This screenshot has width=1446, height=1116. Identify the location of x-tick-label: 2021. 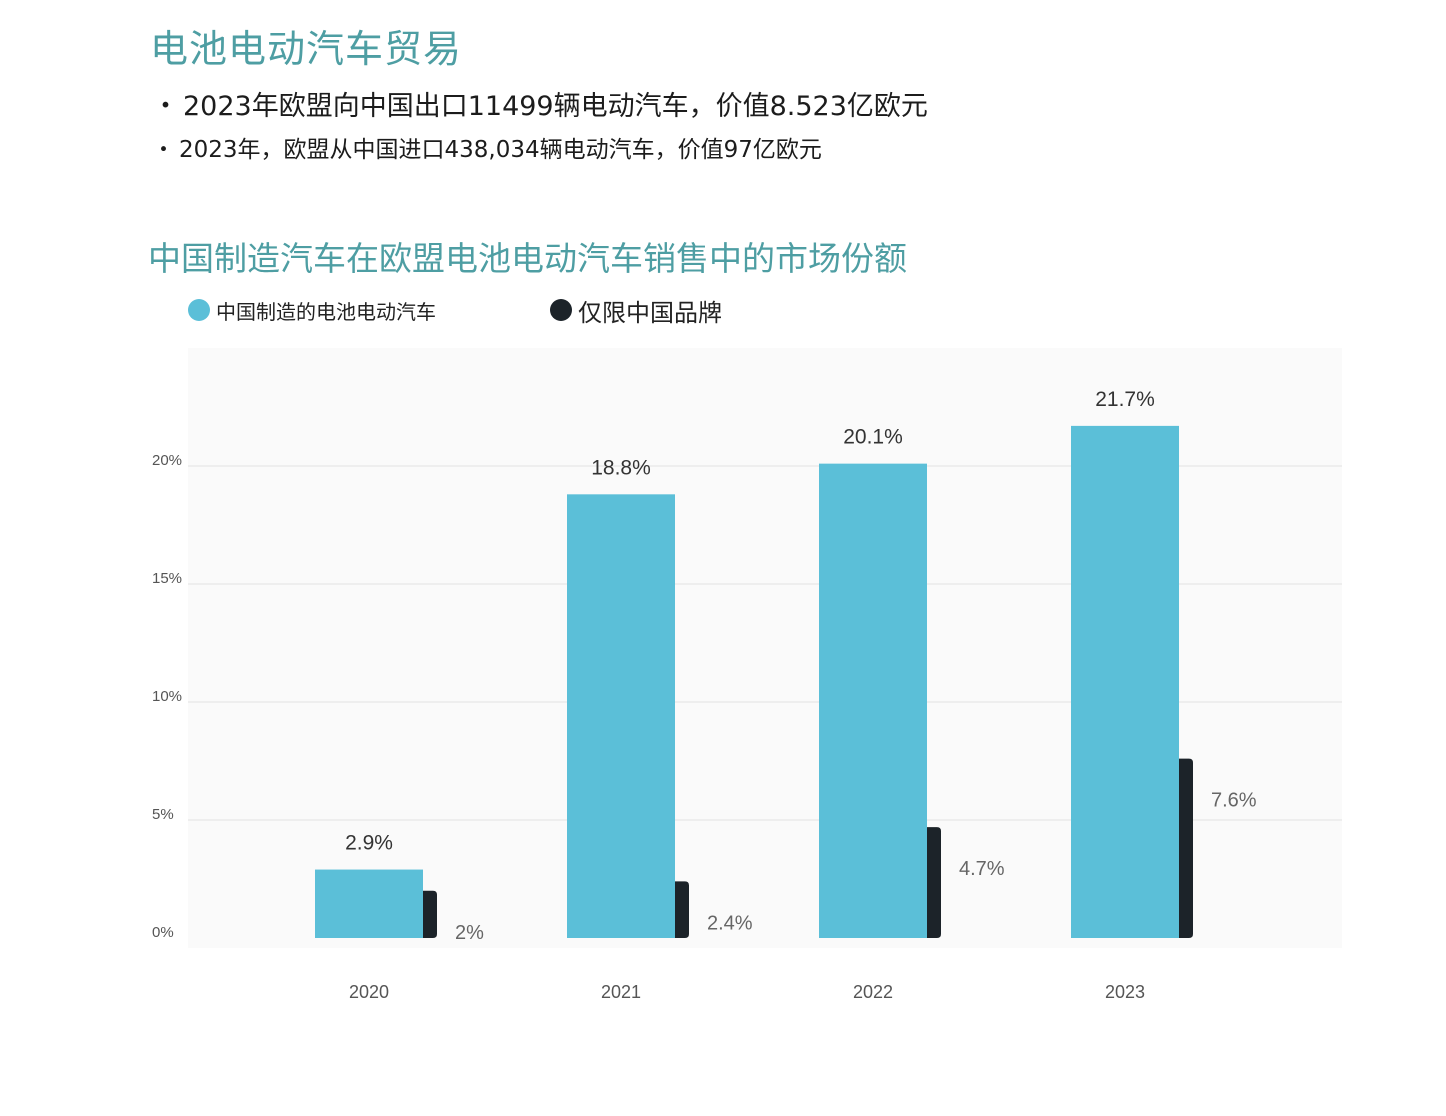
(621, 992).